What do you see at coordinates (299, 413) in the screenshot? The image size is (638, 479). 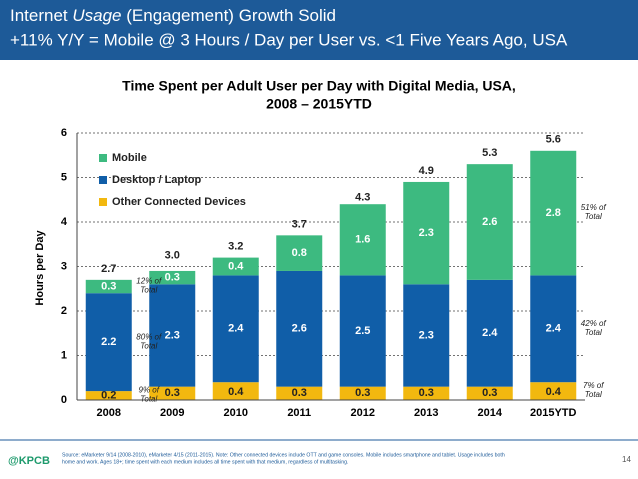 I see `x-tick-label: 2011` at bounding box center [299, 413].